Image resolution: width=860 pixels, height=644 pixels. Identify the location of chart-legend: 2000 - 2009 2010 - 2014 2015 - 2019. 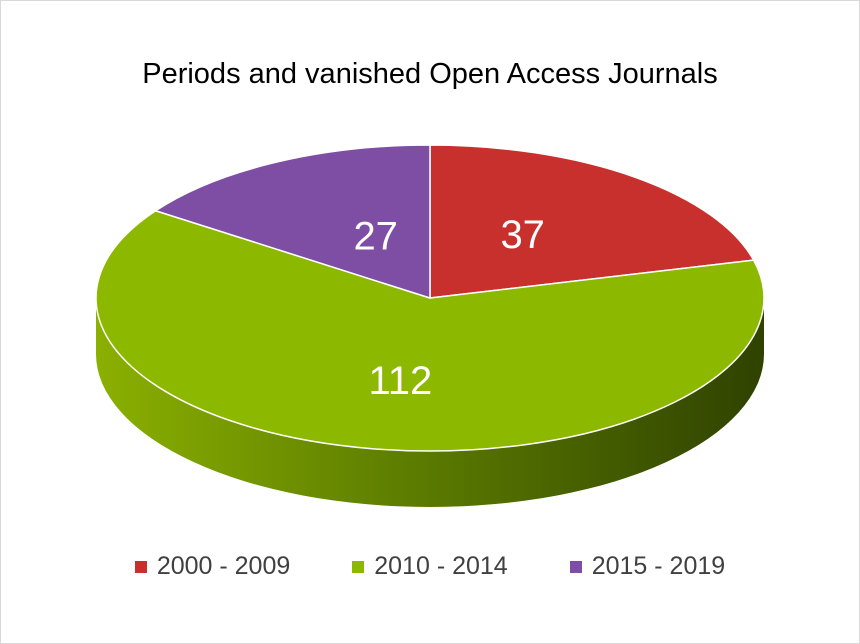
(430, 566).